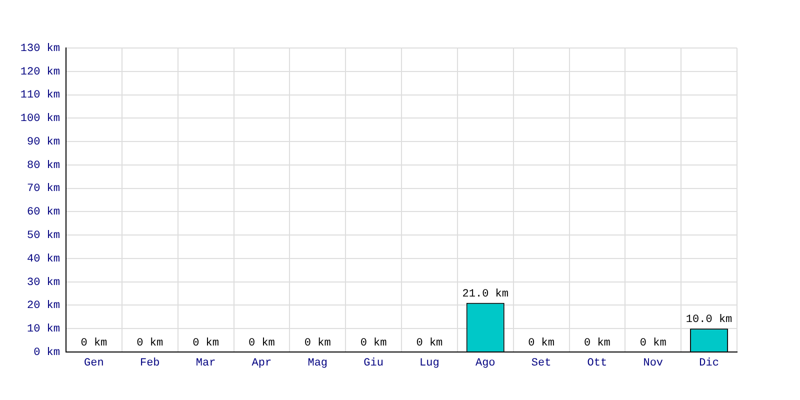 The image size is (800, 400). I want to click on x-tick-label: Mag, so click(318, 364).